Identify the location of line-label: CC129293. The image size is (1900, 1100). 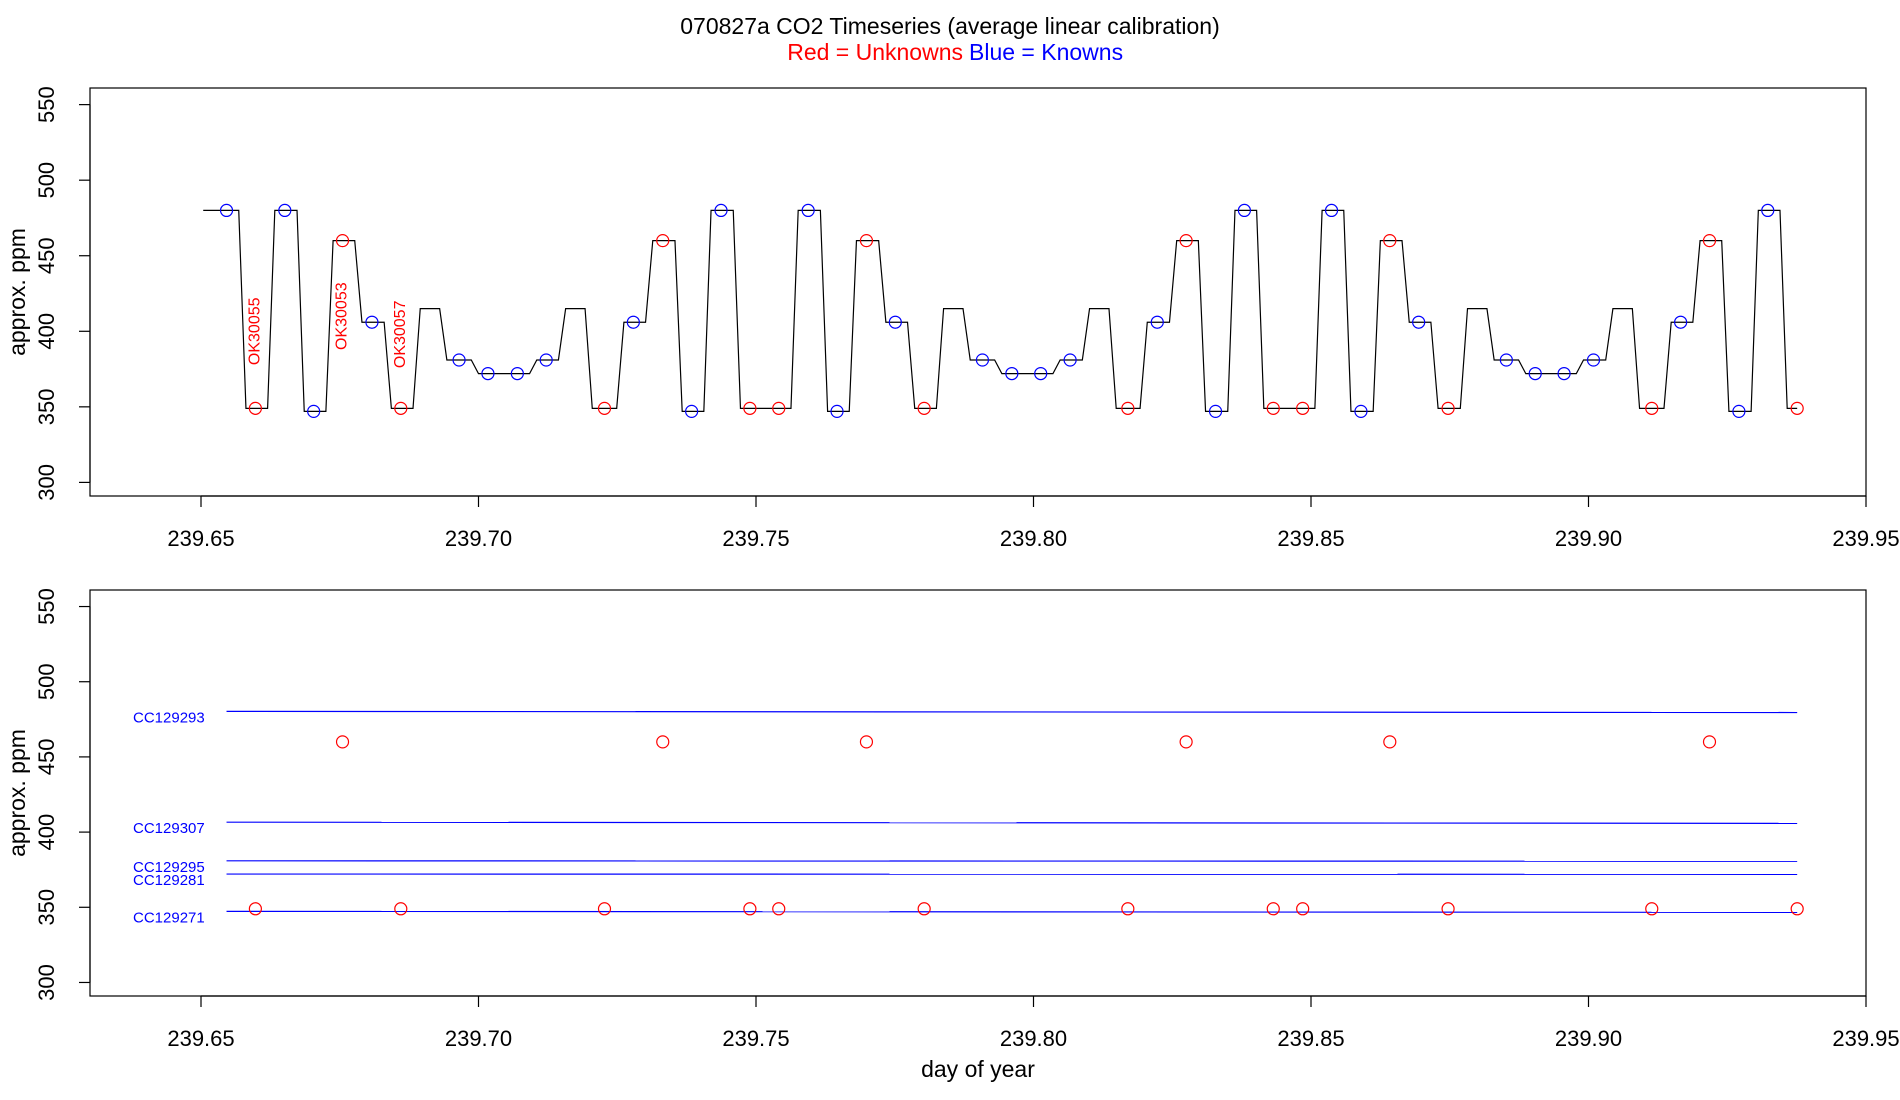
(169, 717).